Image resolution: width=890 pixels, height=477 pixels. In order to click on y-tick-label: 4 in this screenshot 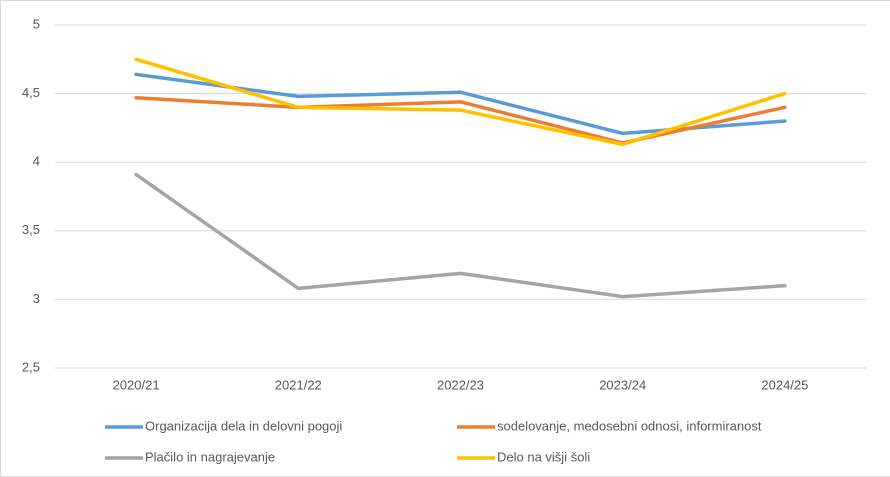, I will do `click(36, 161)`.